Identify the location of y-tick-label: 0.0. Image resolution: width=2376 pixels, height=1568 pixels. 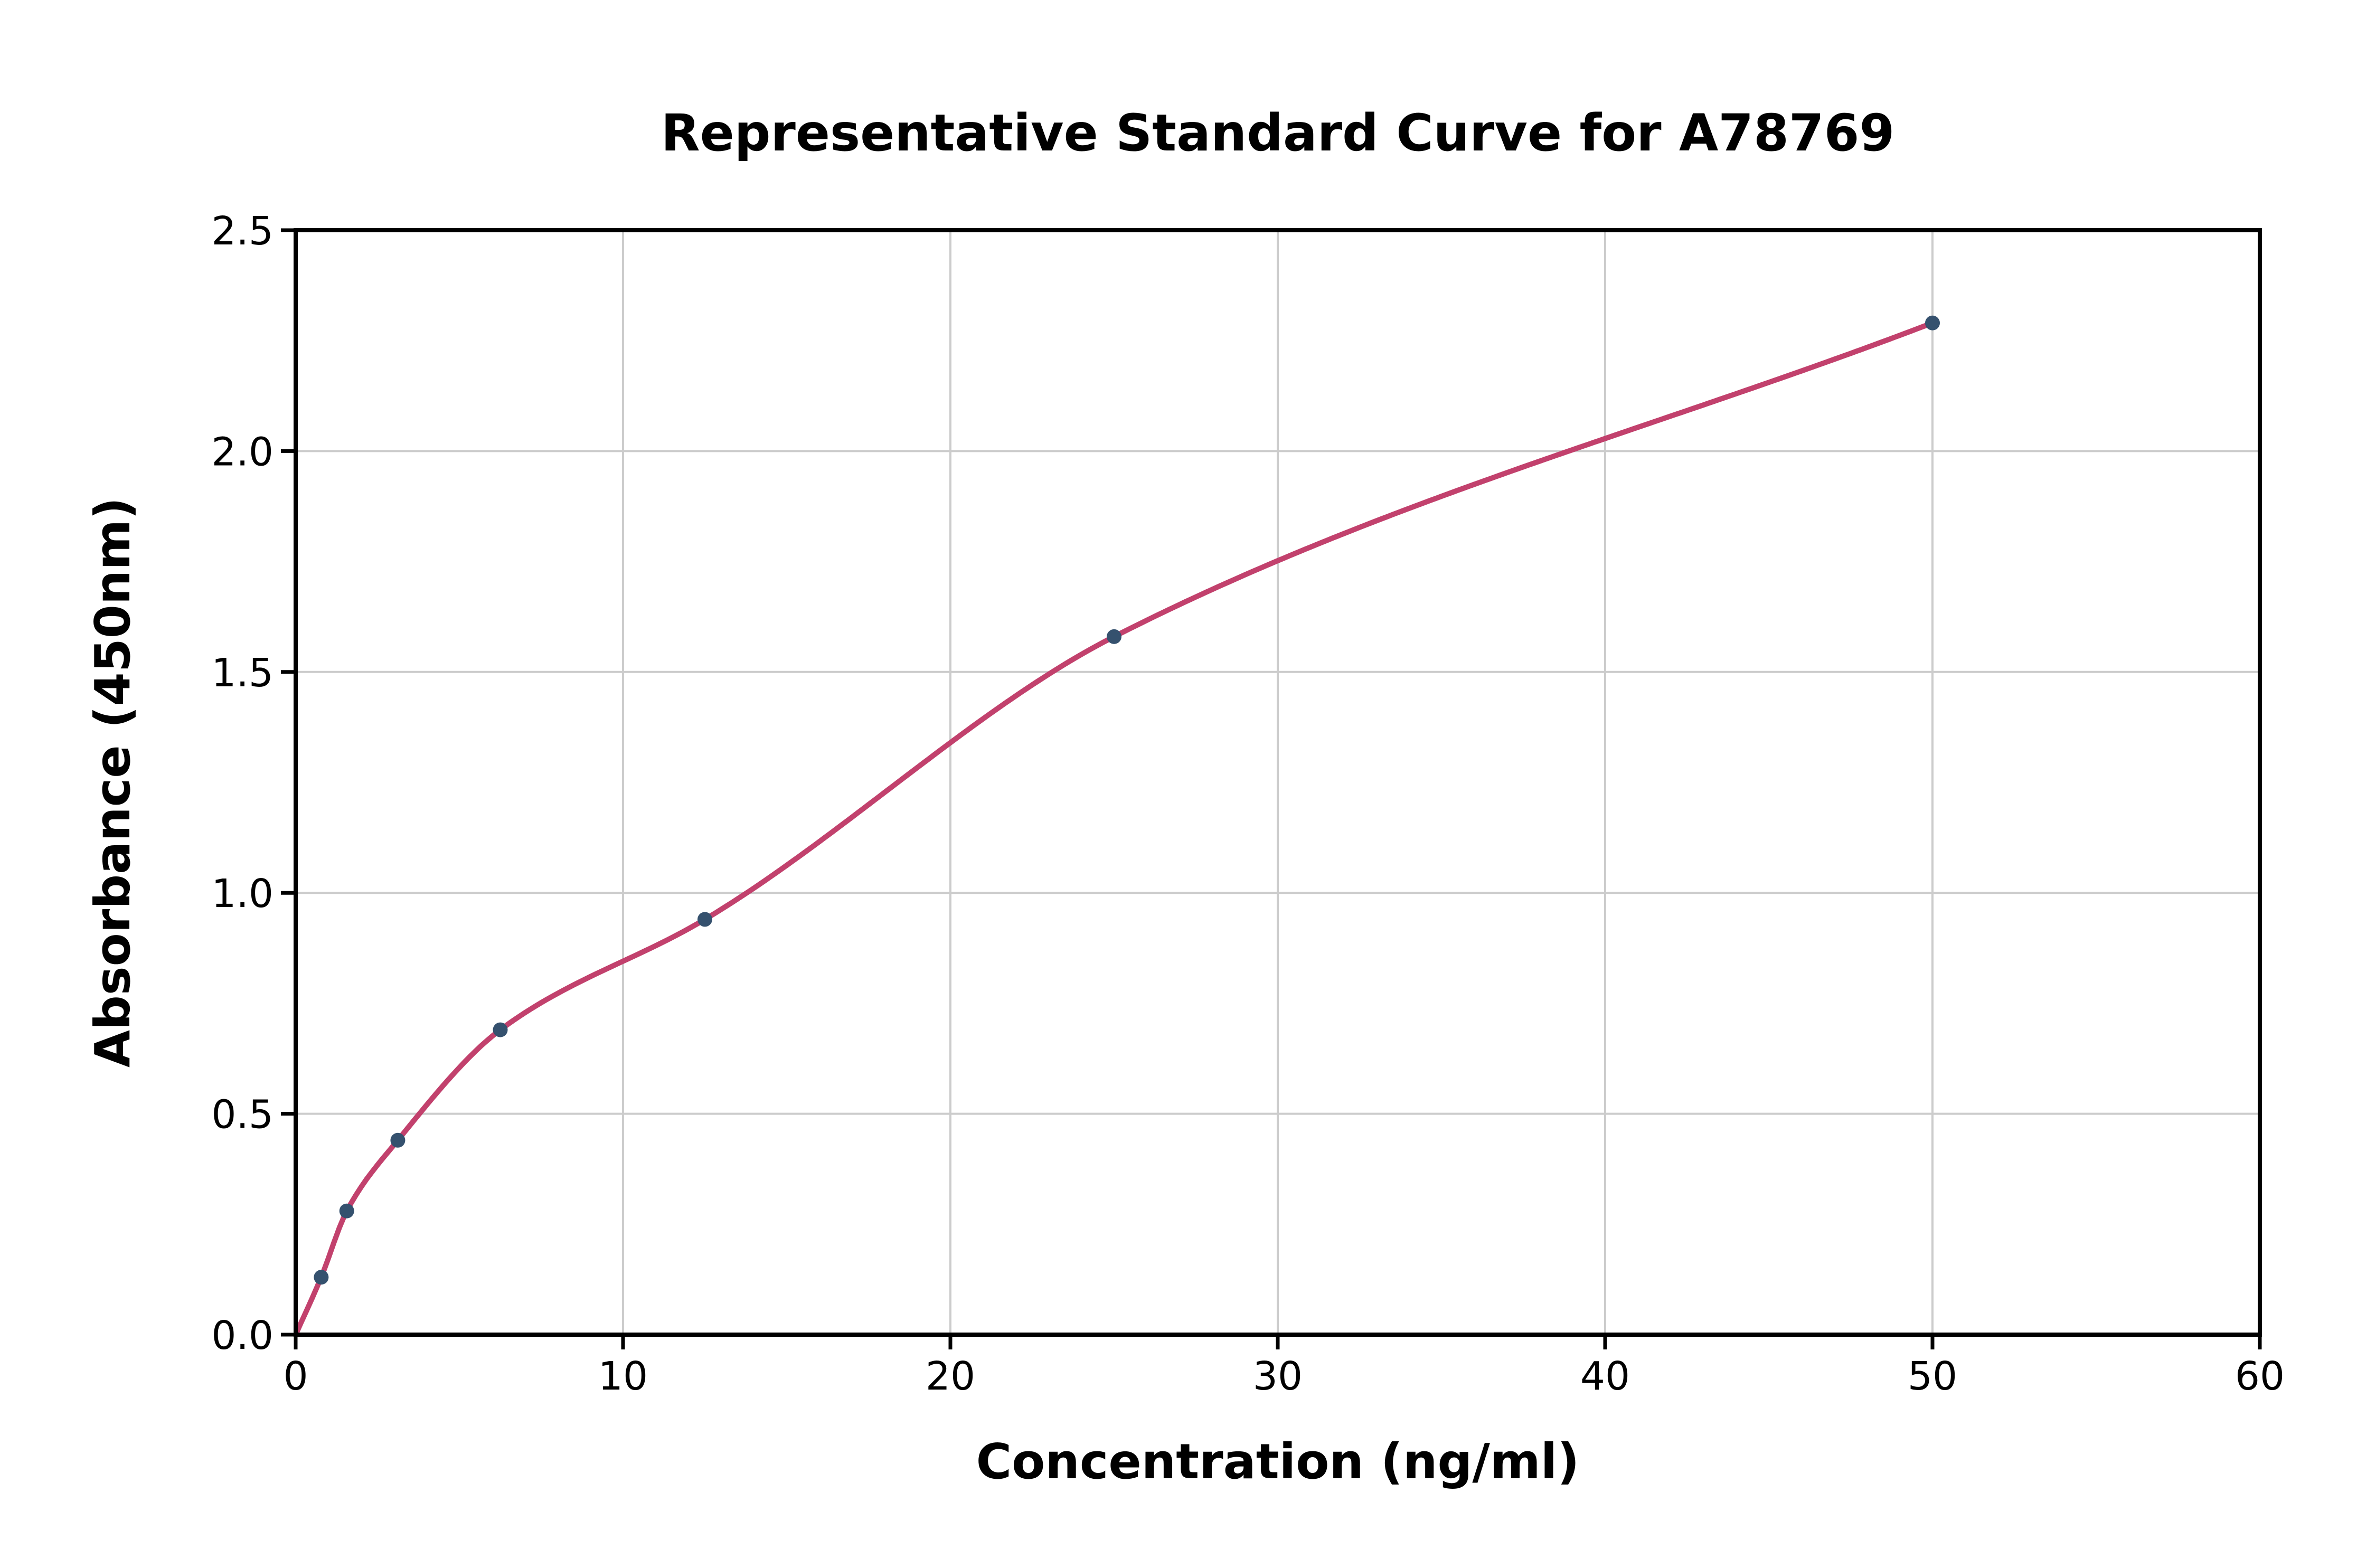
(243, 1335).